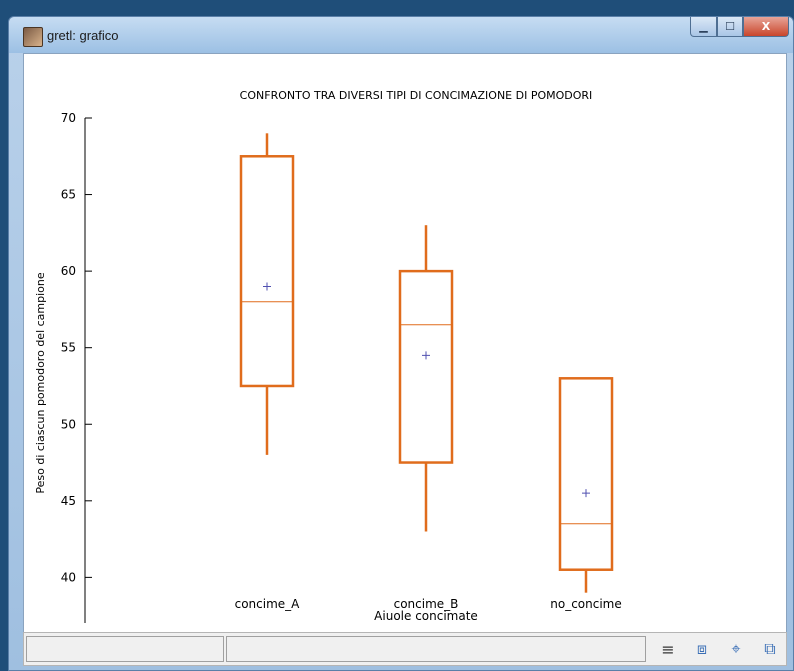 This screenshot has width=794, height=671. What do you see at coordinates (586, 604) in the screenshot?
I see `x-tick-label-no_concime: no_concime` at bounding box center [586, 604].